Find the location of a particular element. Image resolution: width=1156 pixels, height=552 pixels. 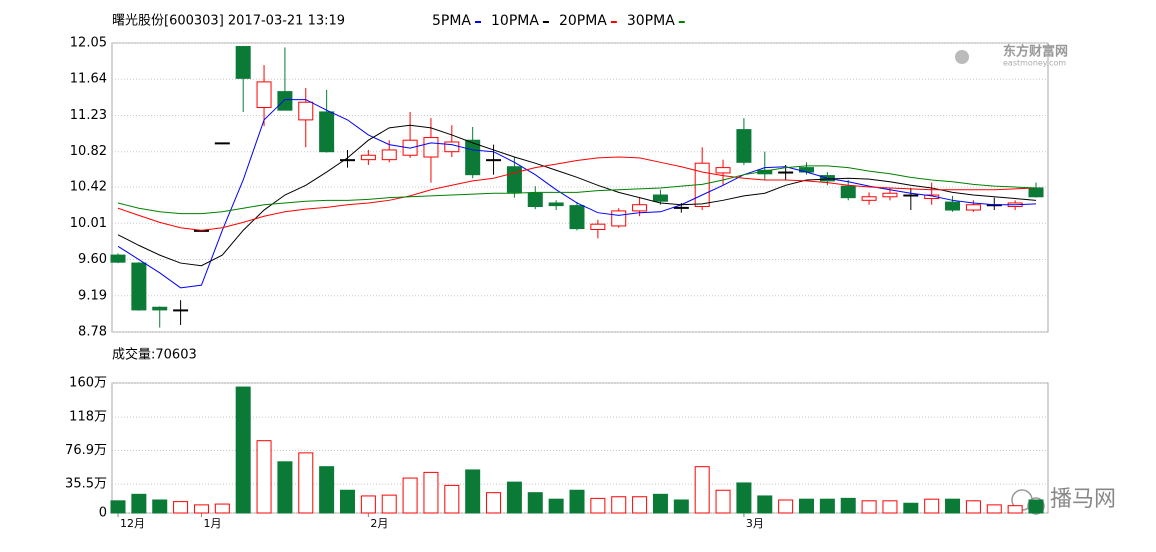

y-tick-label: 0 is located at coordinates (103, 513).